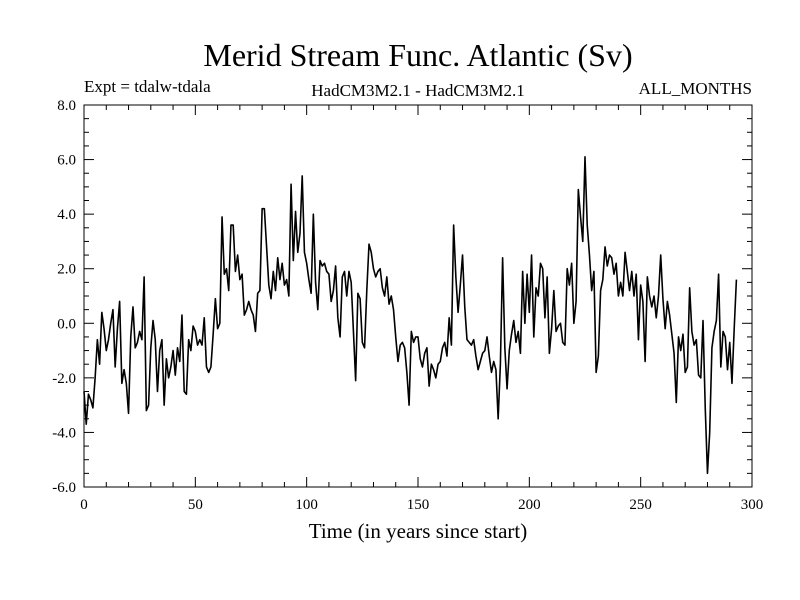  What do you see at coordinates (66, 270) in the screenshot?
I see `y-tick-label: 2.0` at bounding box center [66, 270].